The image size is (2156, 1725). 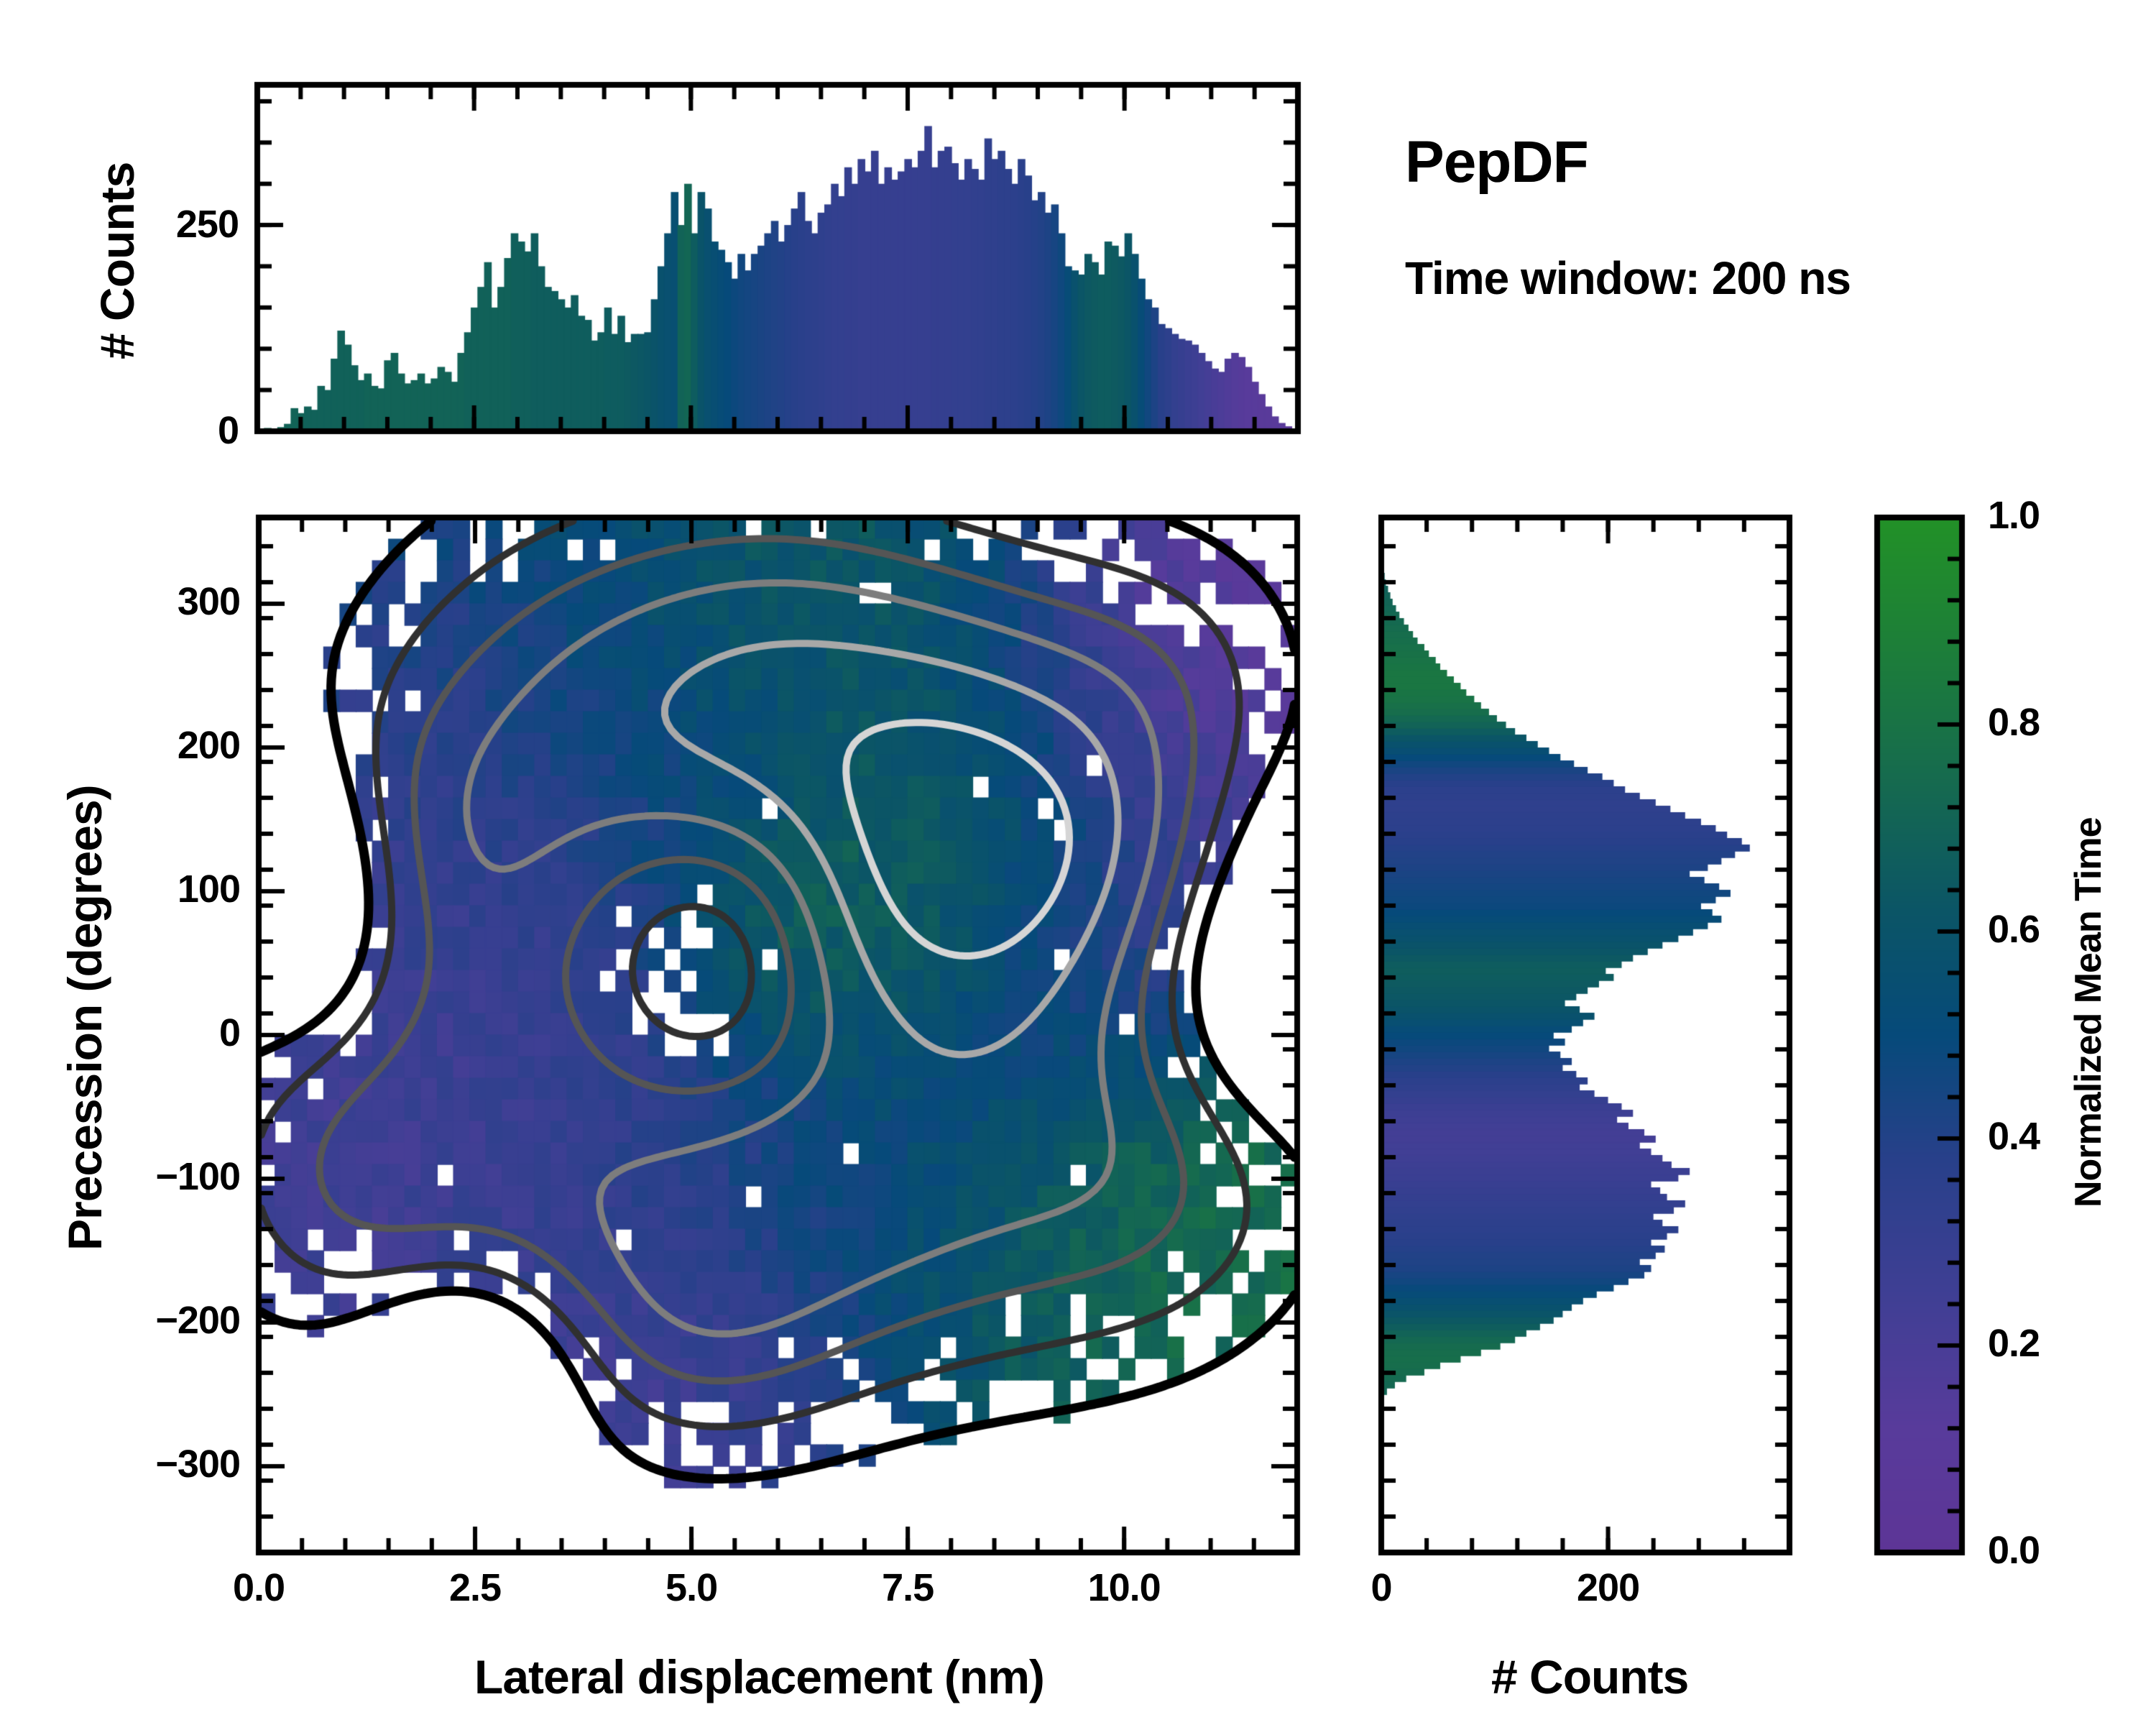 I want to click on colorbar-tick-0.0: 0.0, so click(x=2014, y=1550).